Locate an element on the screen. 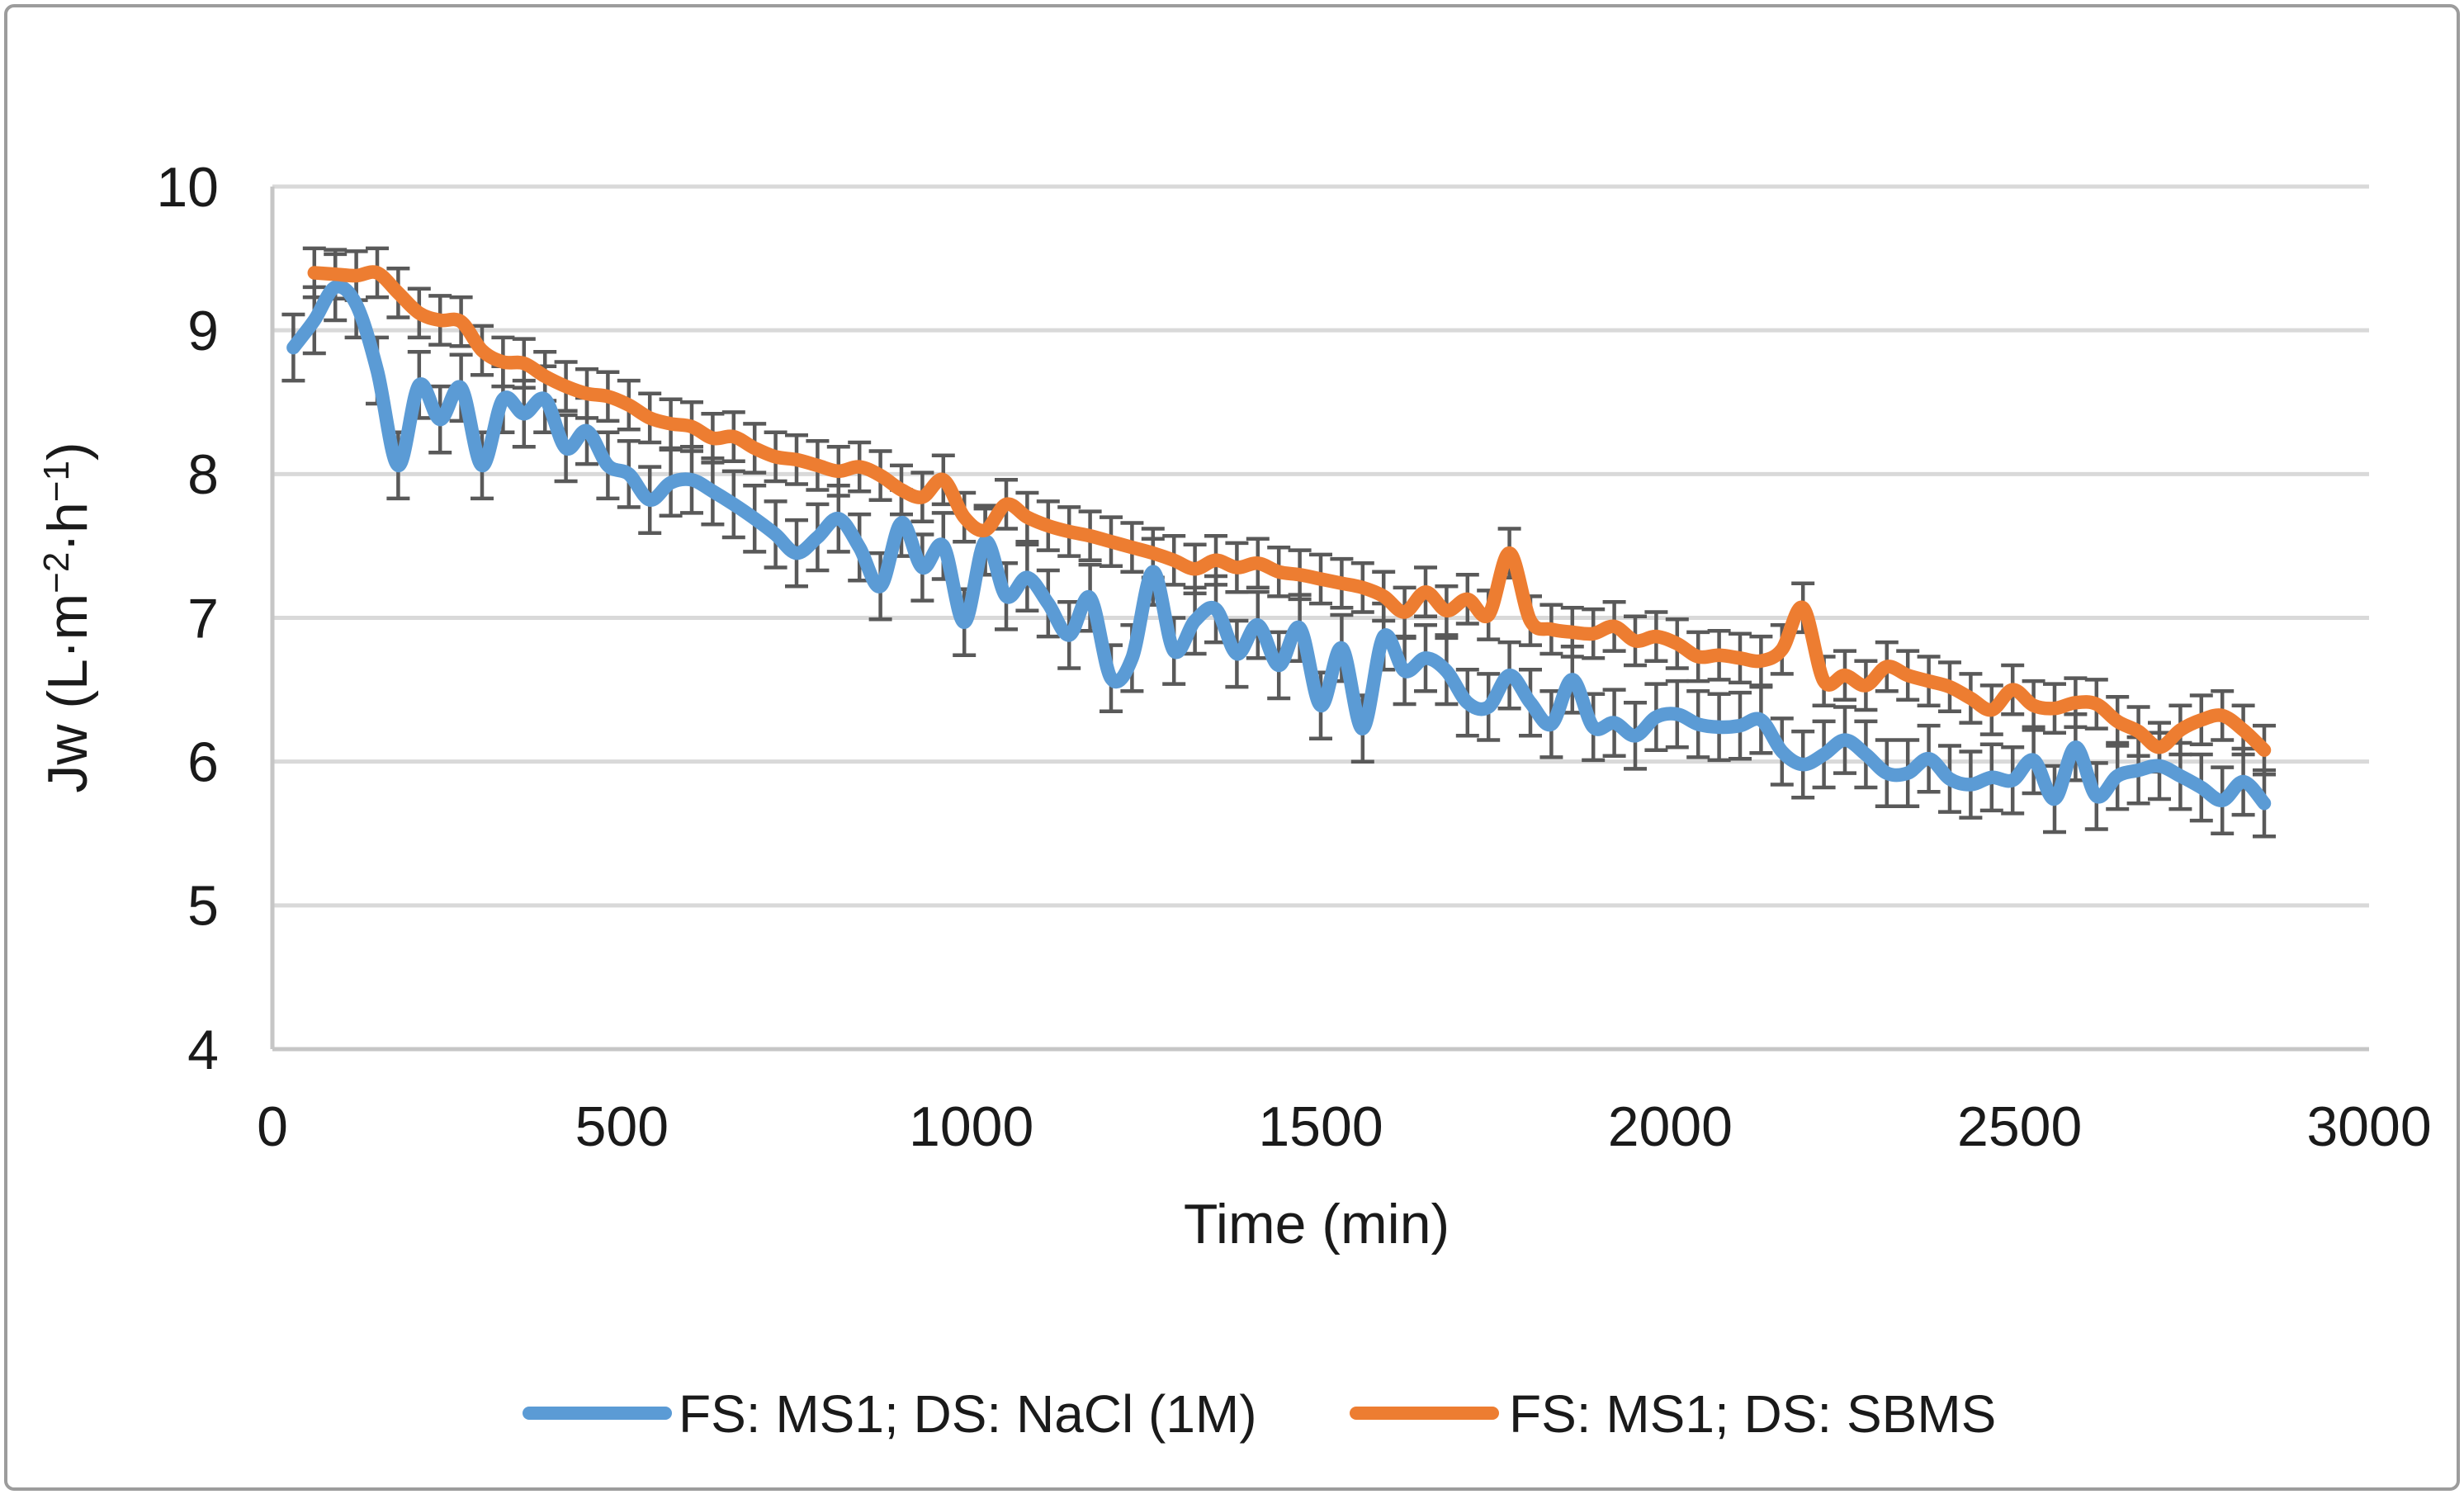 Image resolution: width=2464 pixels, height=1499 pixels. y-tick-label-9: 9 is located at coordinates (203, 331).